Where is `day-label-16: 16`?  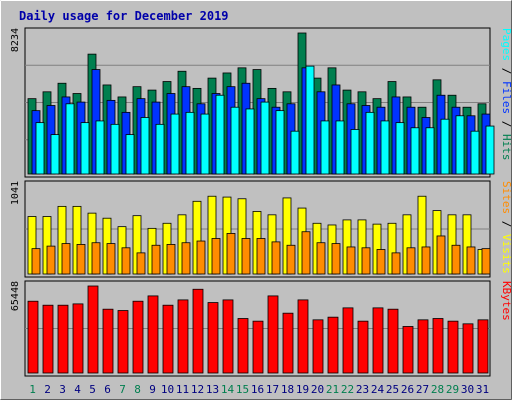
day-label-16: 16 is located at coordinates (257, 389).